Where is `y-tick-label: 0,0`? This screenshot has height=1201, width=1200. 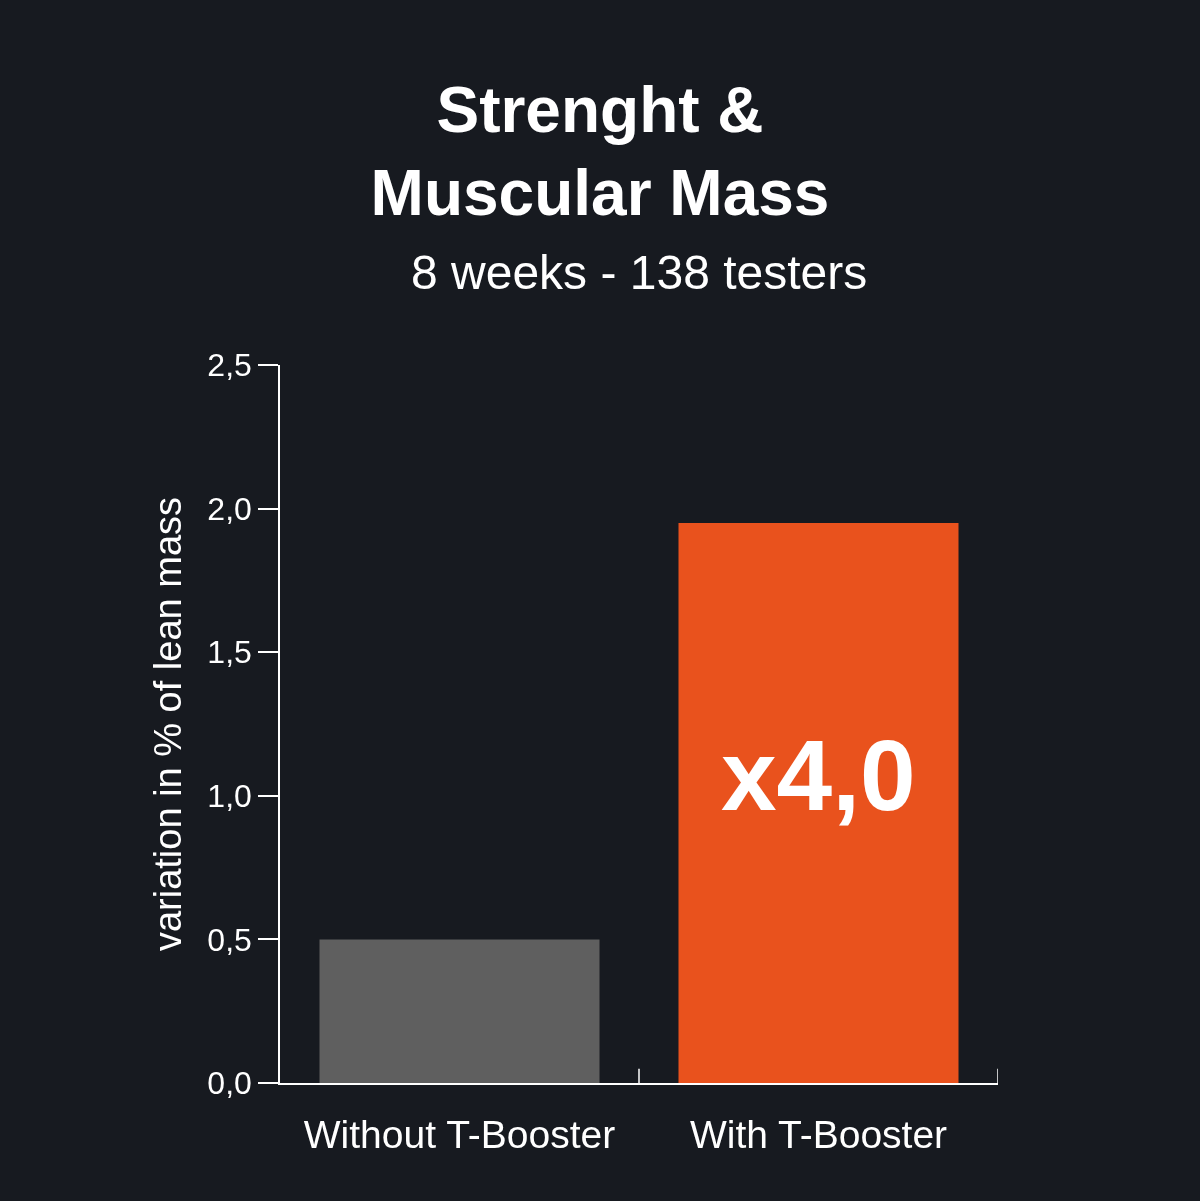 y-tick-label: 0,0 is located at coordinates (229, 1083).